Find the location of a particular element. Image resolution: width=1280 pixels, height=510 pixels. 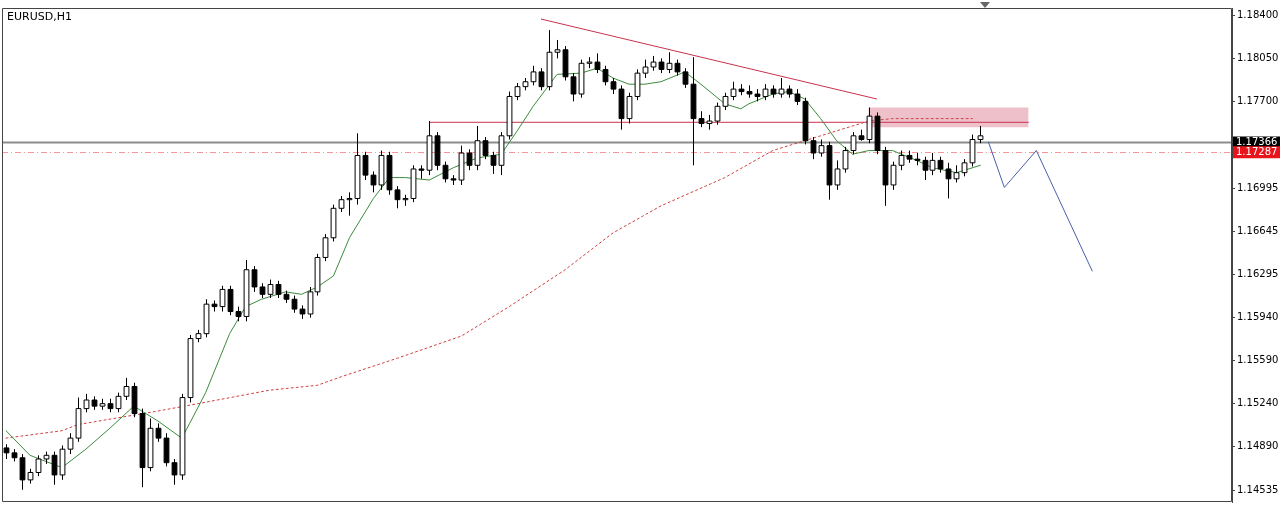

y-tick-label: 1.15590 is located at coordinates (1258, 360).